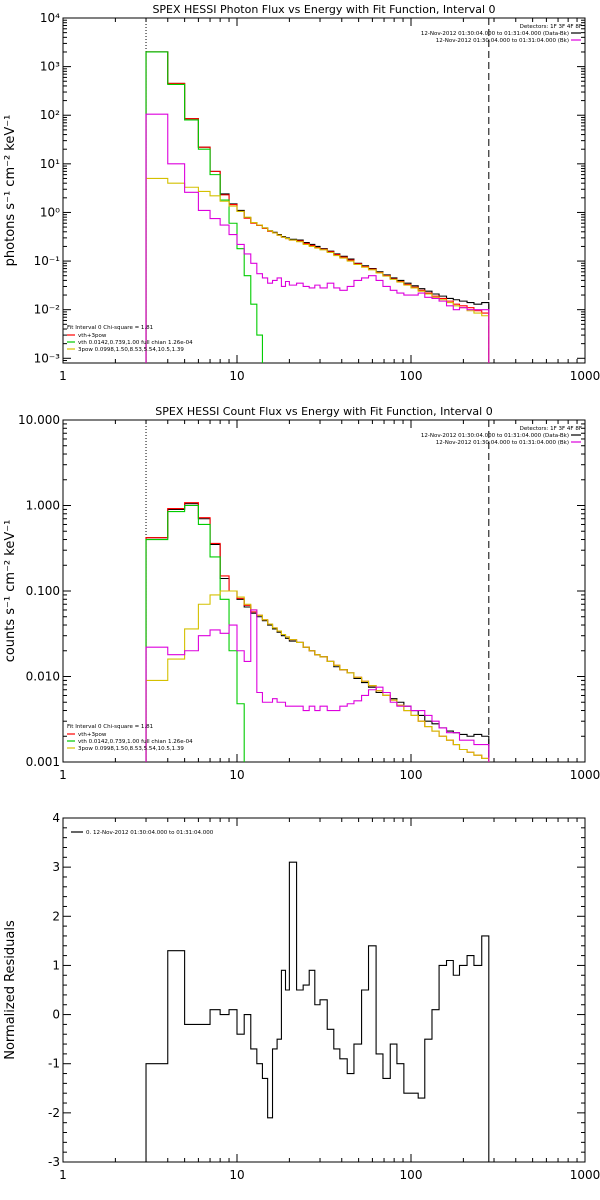 This screenshot has width=600, height=1200. Describe the element at coordinates (10, 191) in the screenshot. I see `y-axis-label: photons s⁻¹ cm⁻² keV⁻¹` at that location.